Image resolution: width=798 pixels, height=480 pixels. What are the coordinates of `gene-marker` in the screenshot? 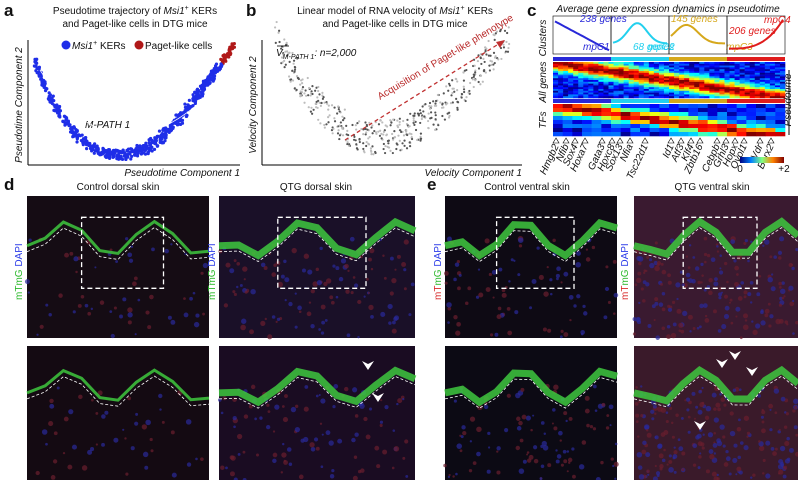 It's located at (700, 140).